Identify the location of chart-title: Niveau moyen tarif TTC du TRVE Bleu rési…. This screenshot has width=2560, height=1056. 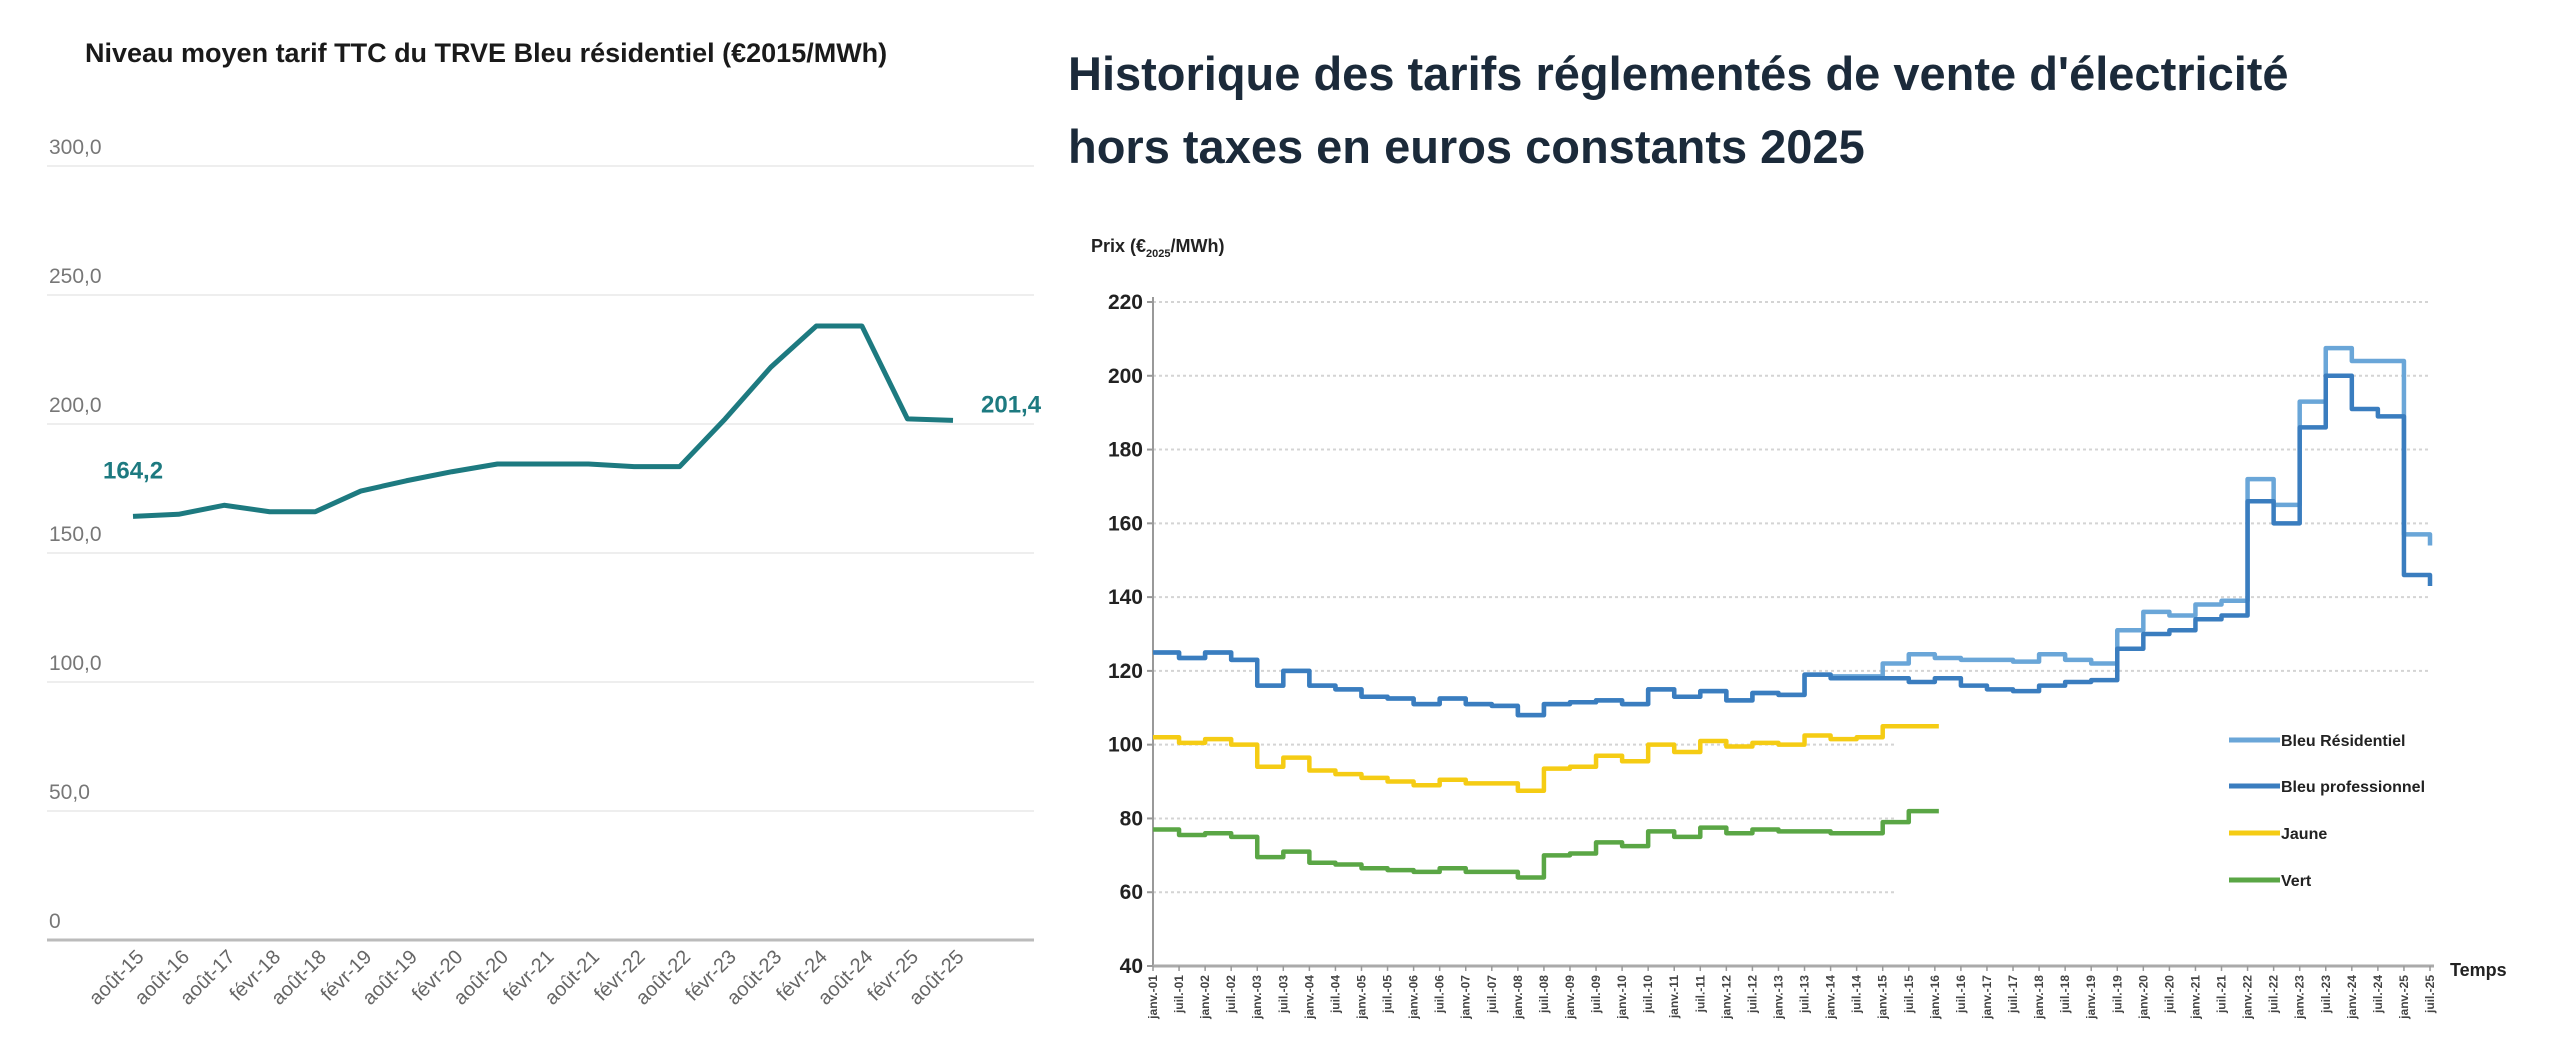
(486, 53).